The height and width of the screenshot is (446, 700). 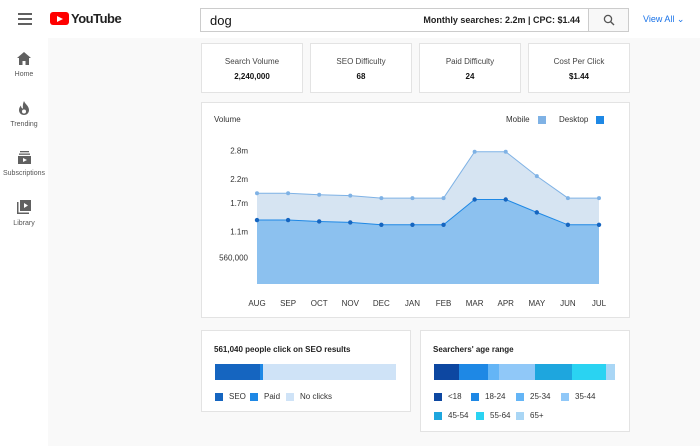 I want to click on sidebar-item-trending: Trending, so click(x=24, y=114).